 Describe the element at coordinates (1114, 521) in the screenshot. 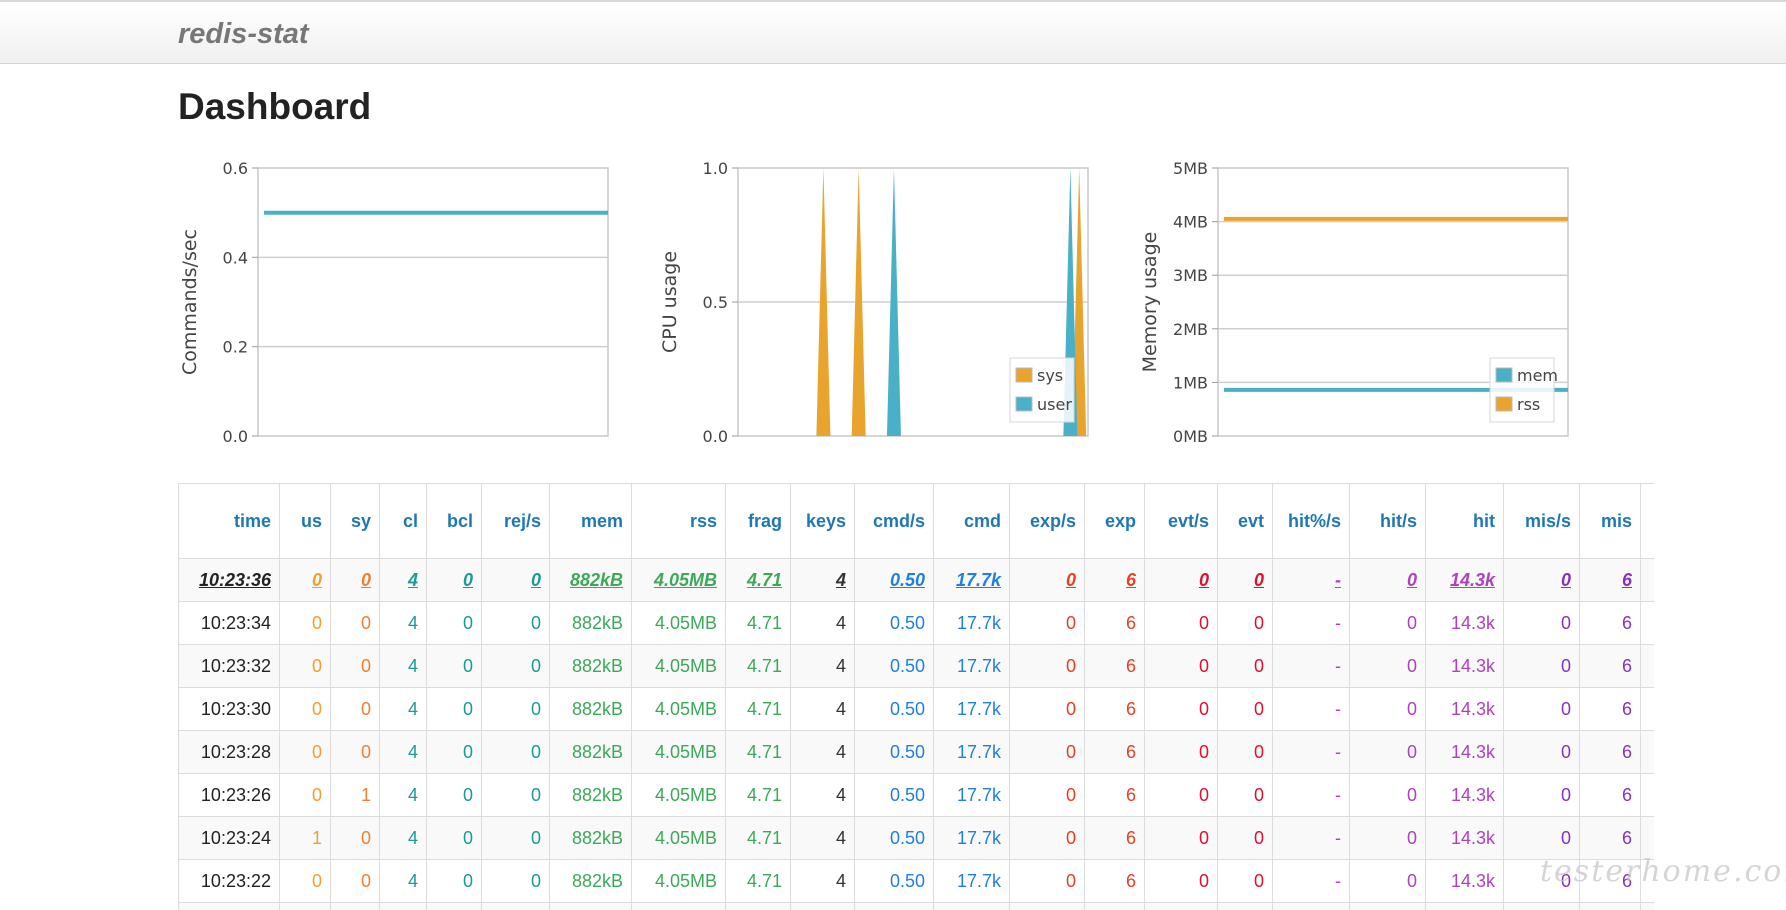

I see `column-header-exp: exp` at that location.